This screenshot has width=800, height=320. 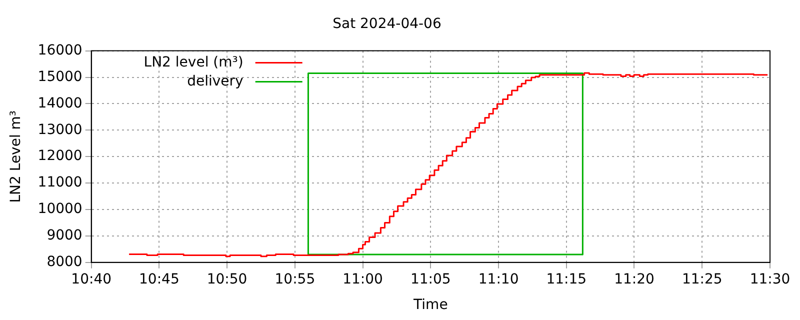 I want to click on x-axis-title: Time, so click(x=430, y=305).